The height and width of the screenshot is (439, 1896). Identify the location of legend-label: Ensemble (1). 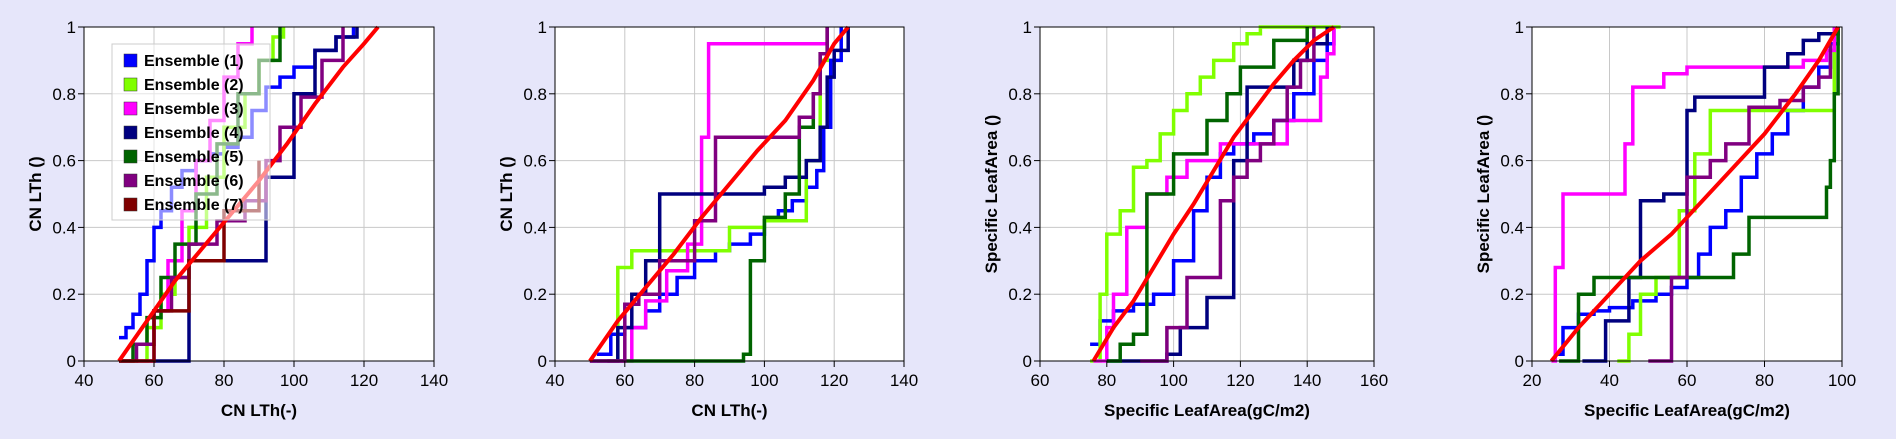
(194, 61).